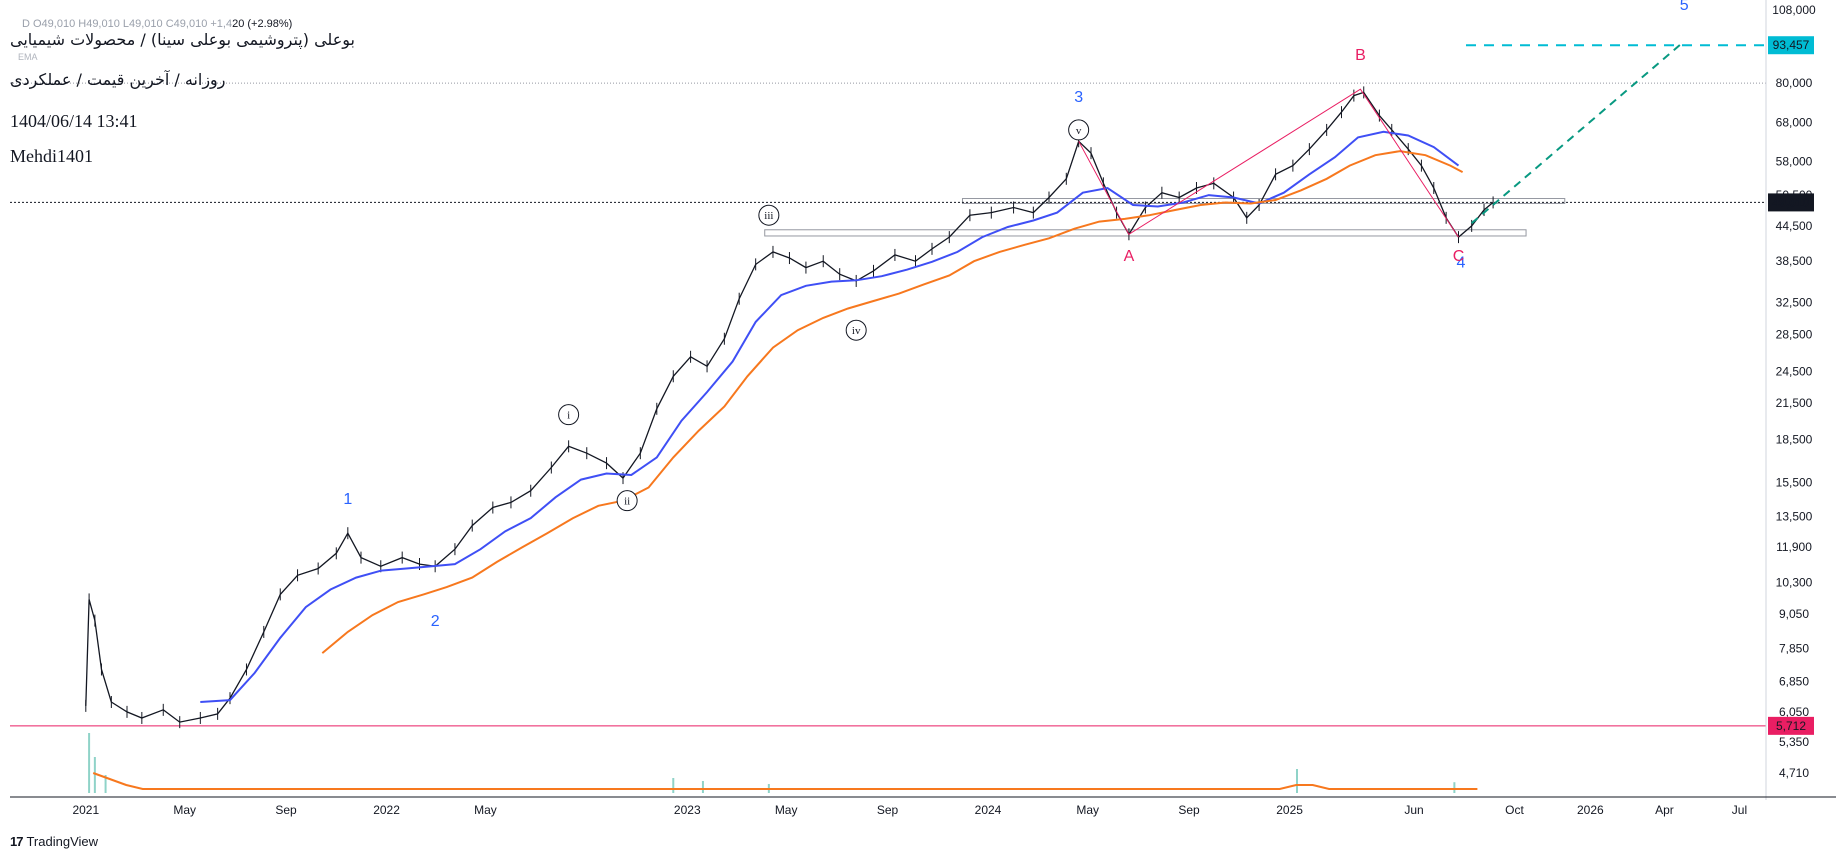  Describe the element at coordinates (85, 810) in the screenshot. I see `time-tick-label: 2021` at that location.